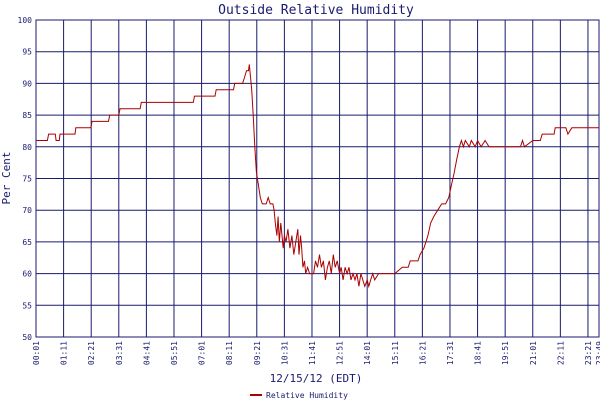 Image resolution: width=600 pixels, height=400 pixels. What do you see at coordinates (174, 353) in the screenshot?
I see `x-tick-label: 05:51` at bounding box center [174, 353].